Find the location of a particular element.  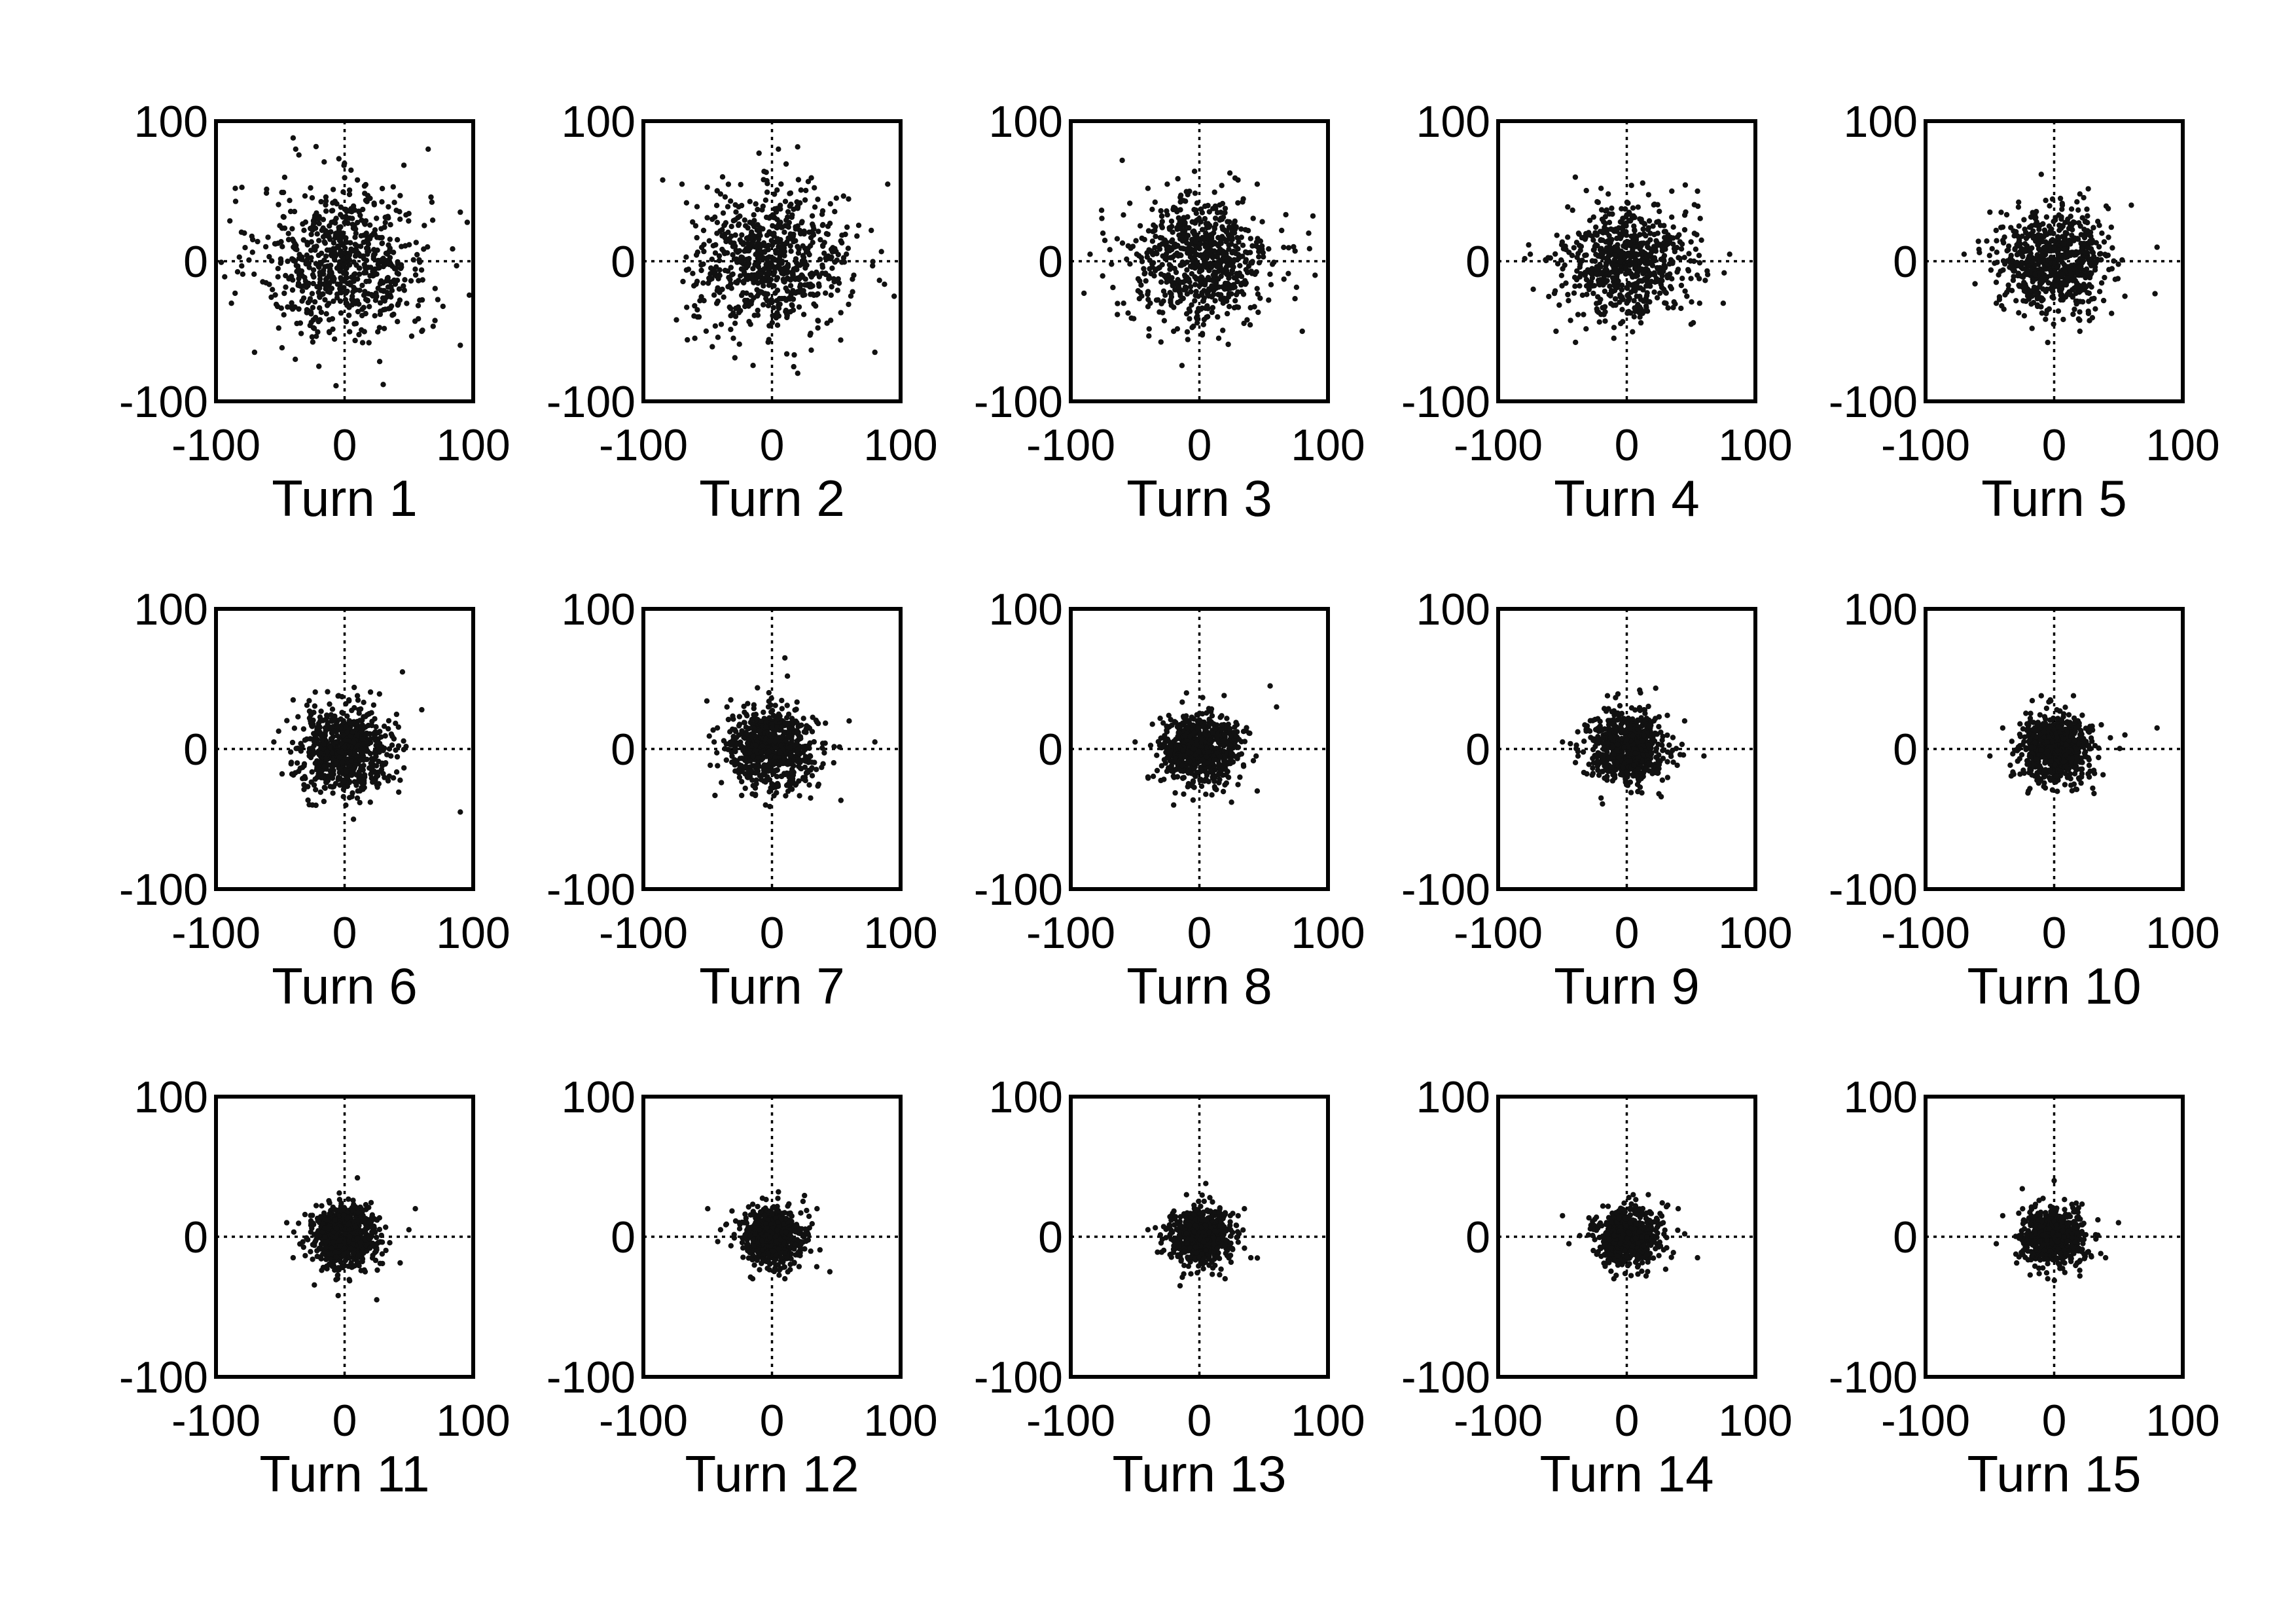

y-tick-label: 100 is located at coordinates (171, 609).